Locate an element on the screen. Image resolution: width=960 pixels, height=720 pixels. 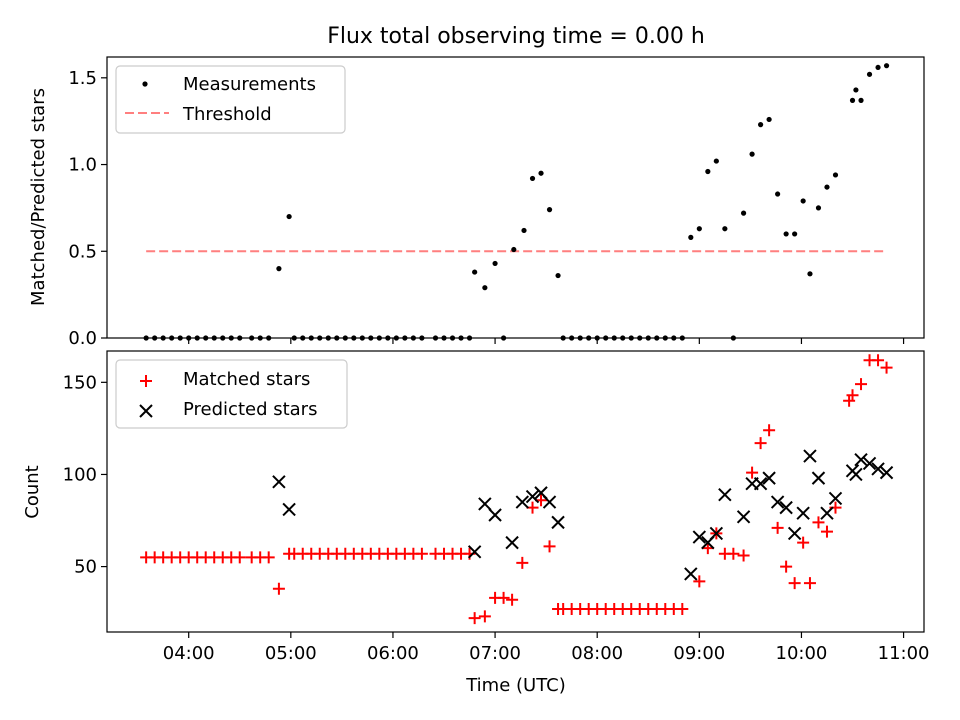
bottom-x-tick-label: 11:00 is located at coordinates (904, 653).